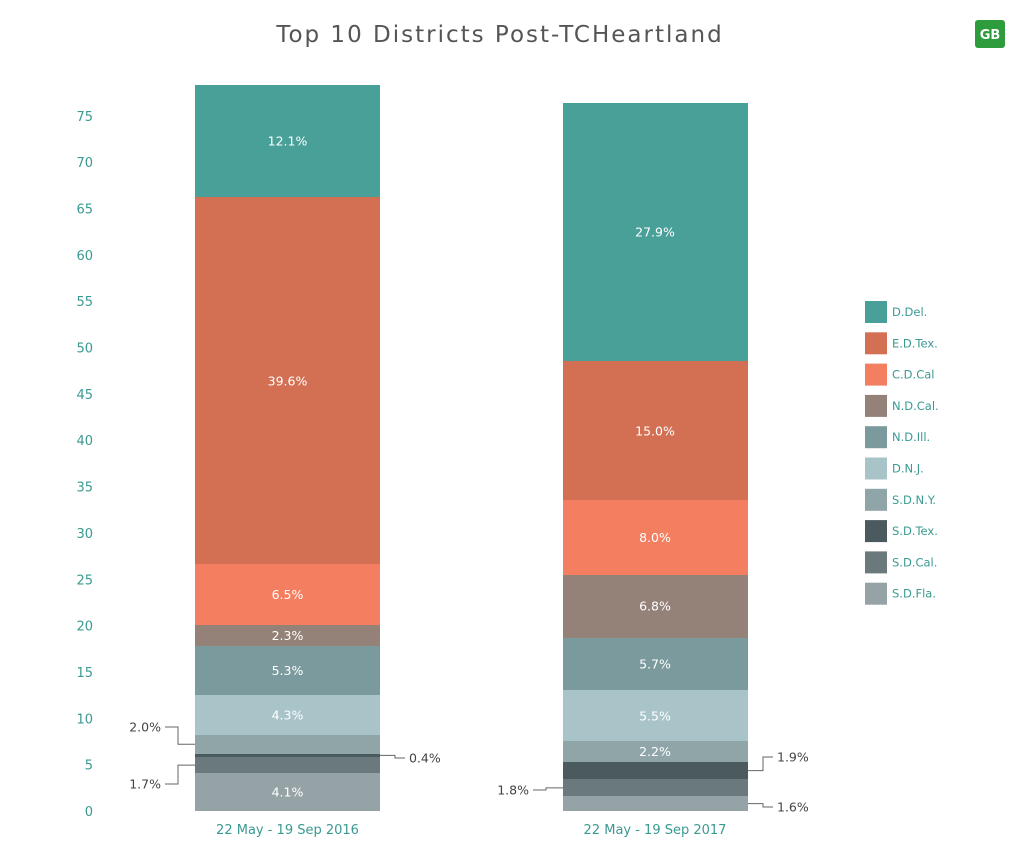 This screenshot has height=853, width=1024. Describe the element at coordinates (655, 830) in the screenshot. I see `x-tick-label: 22 May - 19 Sep 2017` at that location.